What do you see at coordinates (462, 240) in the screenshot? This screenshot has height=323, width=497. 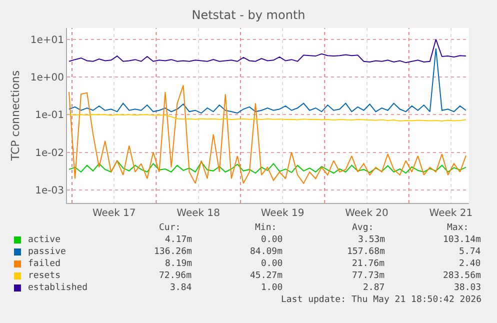 I see `text: 103.14m` at bounding box center [462, 240].